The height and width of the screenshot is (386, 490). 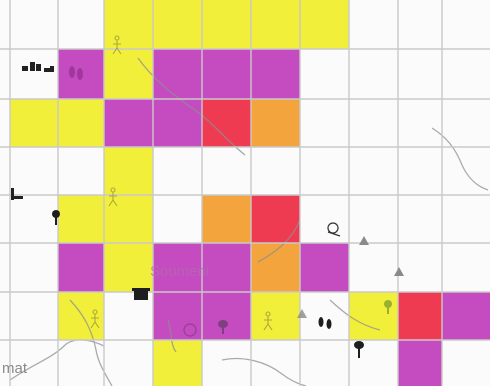 What do you see at coordinates (141, 294) in the screenshot?
I see `hut-icon` at bounding box center [141, 294].